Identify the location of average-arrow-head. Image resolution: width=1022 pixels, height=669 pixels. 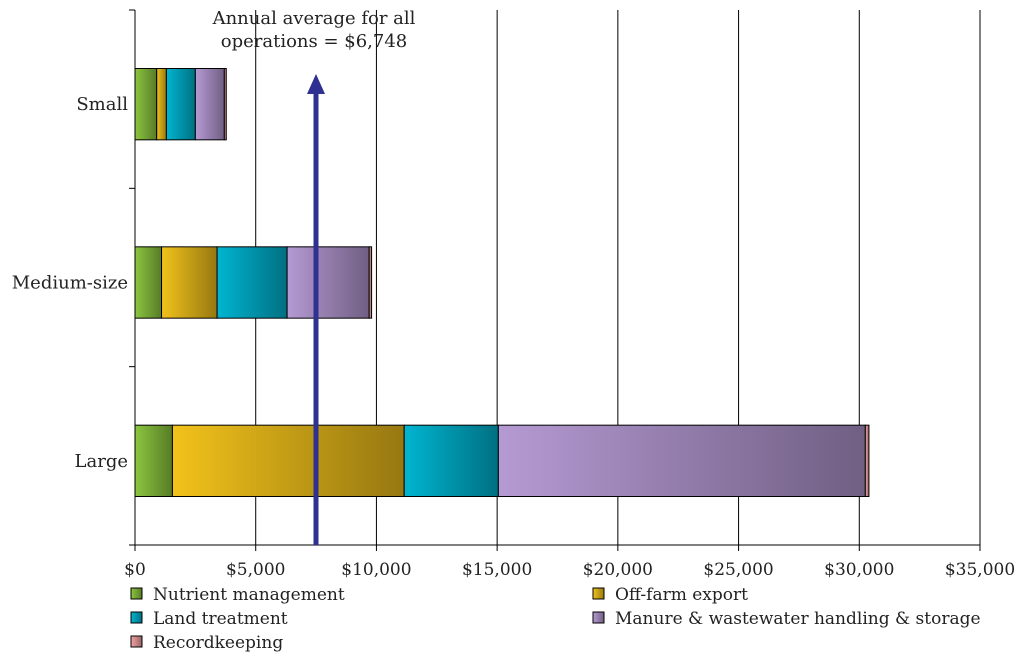
(316, 84).